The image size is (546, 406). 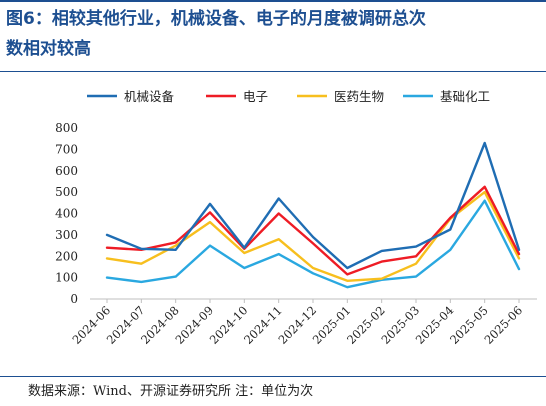 I want to click on x-tick-label-12: 2025-06, so click(x=503, y=325).